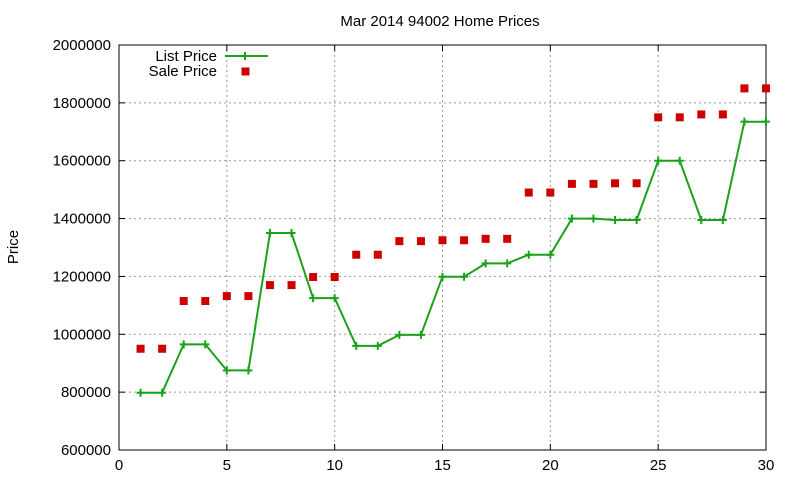 This screenshot has height=480, width=800. What do you see at coordinates (439, 21) in the screenshot?
I see `chart-title: Mar 2014 94002 Home Prices` at bounding box center [439, 21].